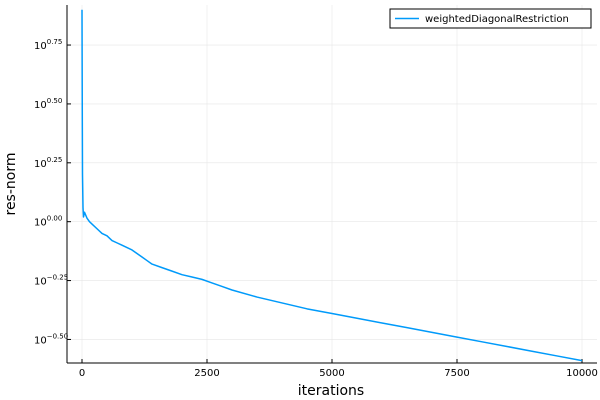 Image resolution: width=600 pixels, height=400 pixels. Describe the element at coordinates (331, 391) in the screenshot. I see `x-axis-label: iterations` at that location.